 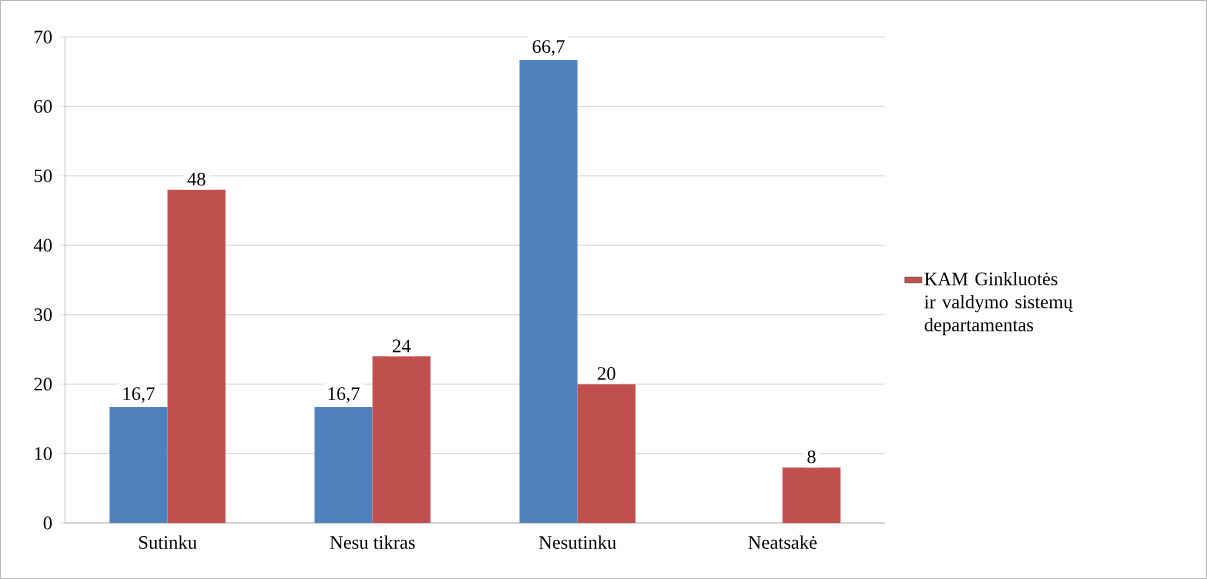 I want to click on data-label: 66,7, so click(x=548, y=48).